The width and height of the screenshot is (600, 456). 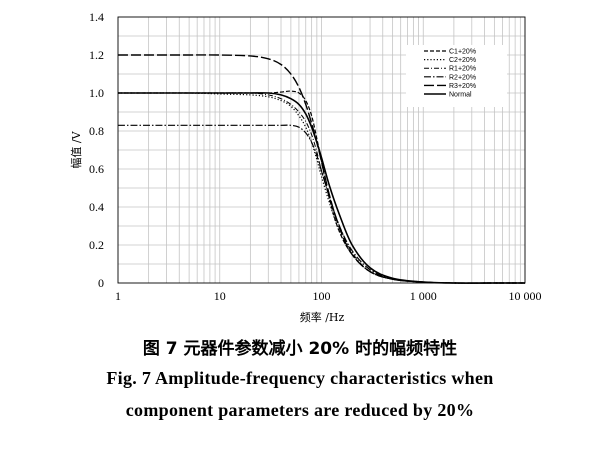 I want to click on figure-caption-chinese: 图 7 元器件参数减小 20% 时的幅频特性, so click(x=300, y=349).